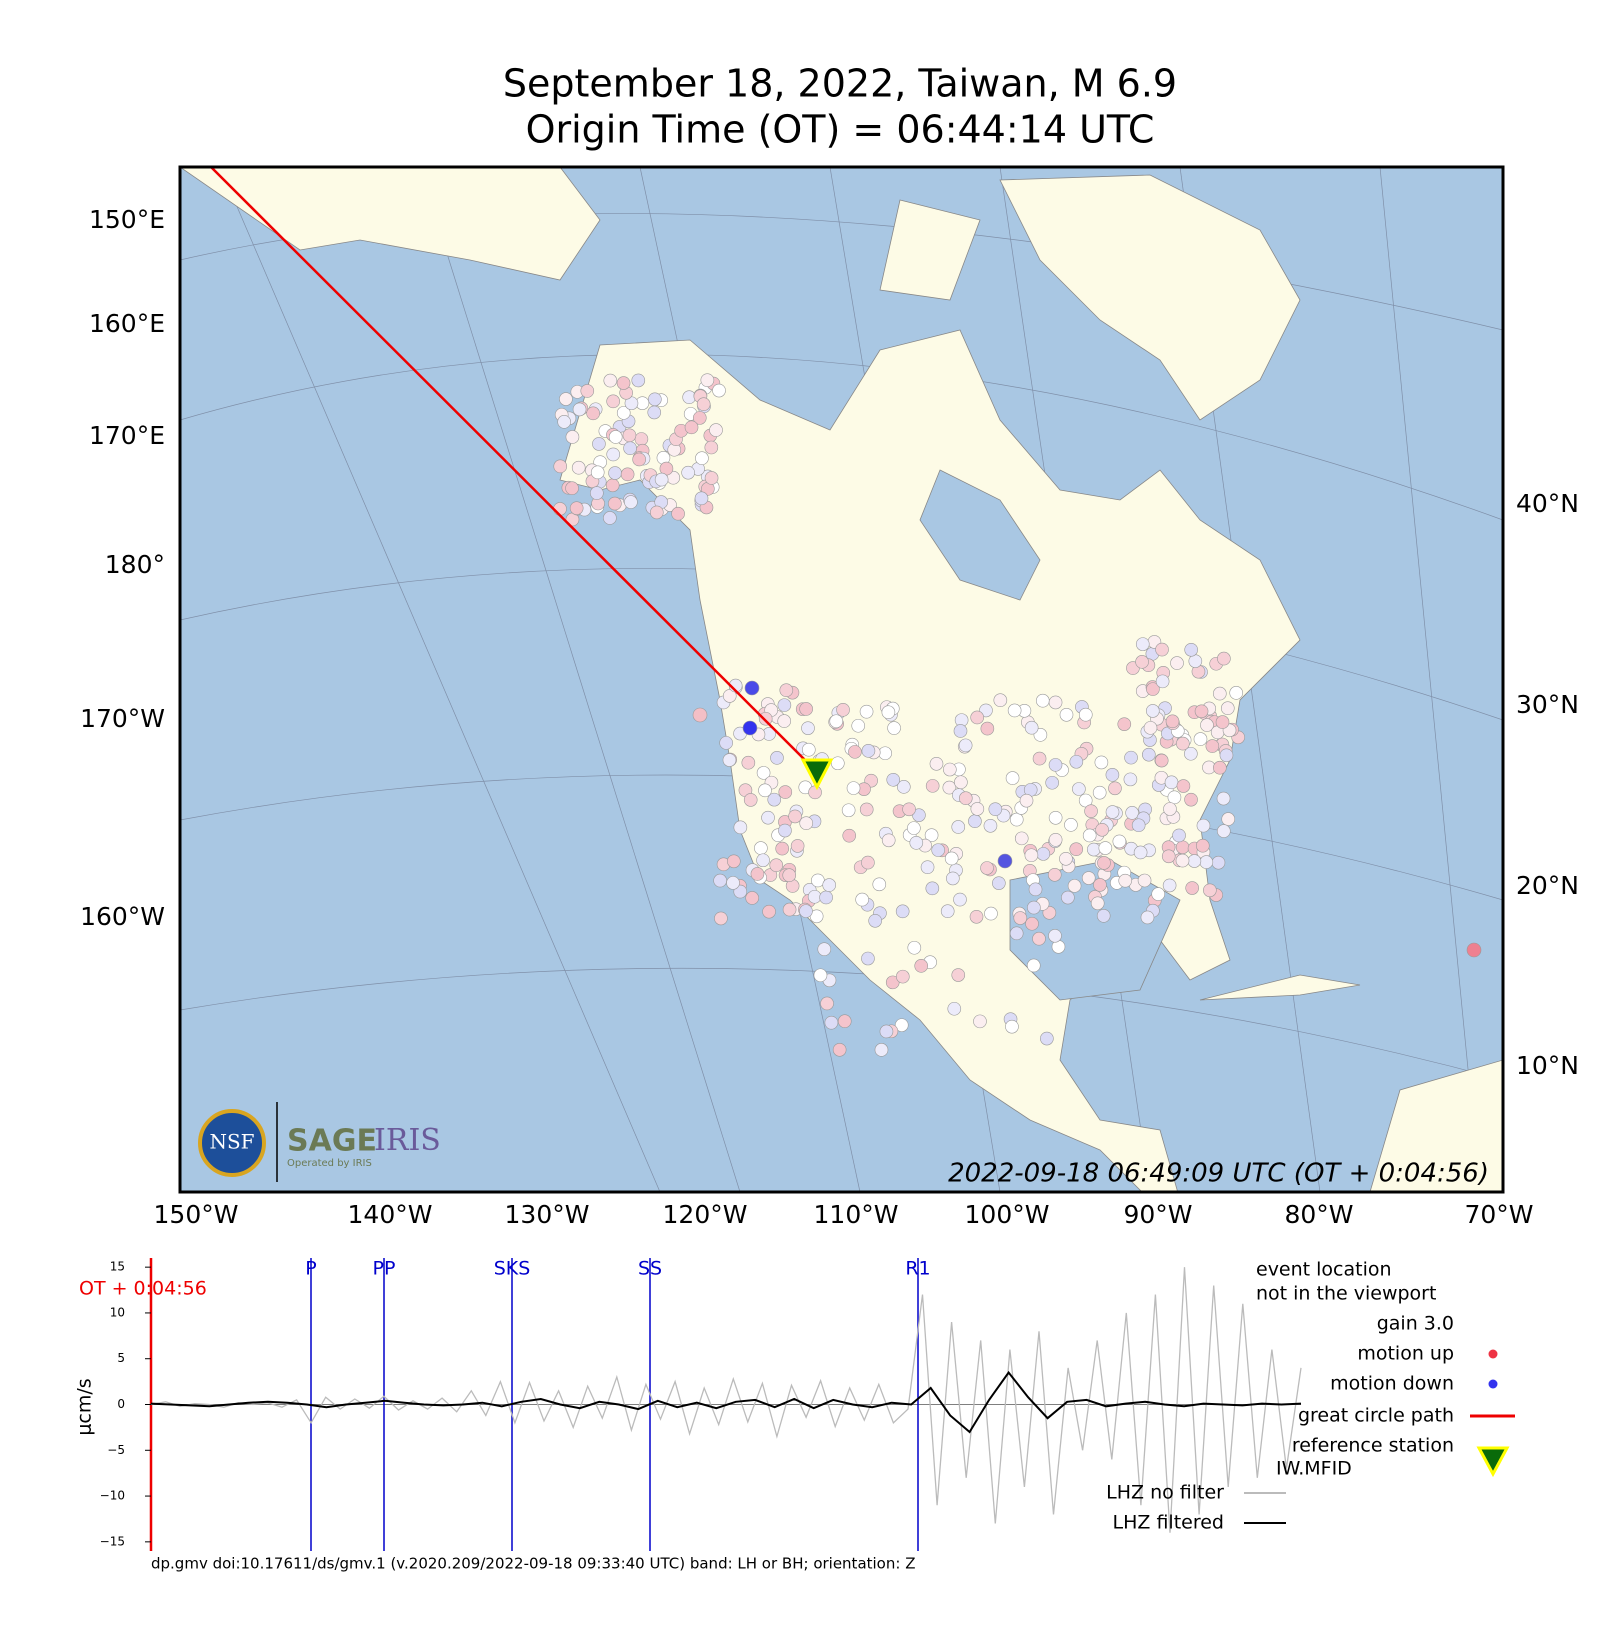 The image size is (1624, 1630). I want to click on lon-label: 80°W, so click(1318, 1214).